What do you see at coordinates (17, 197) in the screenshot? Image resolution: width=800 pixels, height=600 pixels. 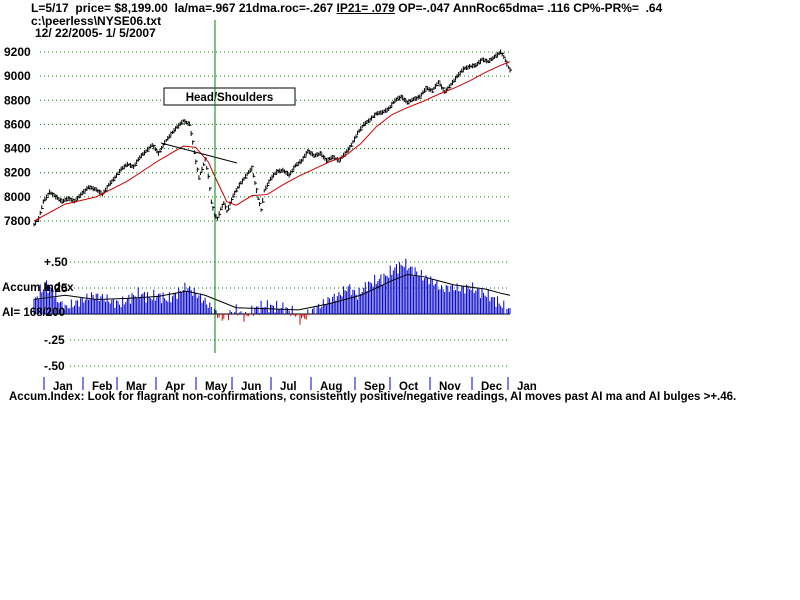 I see `price-tick-label: 8000` at bounding box center [17, 197].